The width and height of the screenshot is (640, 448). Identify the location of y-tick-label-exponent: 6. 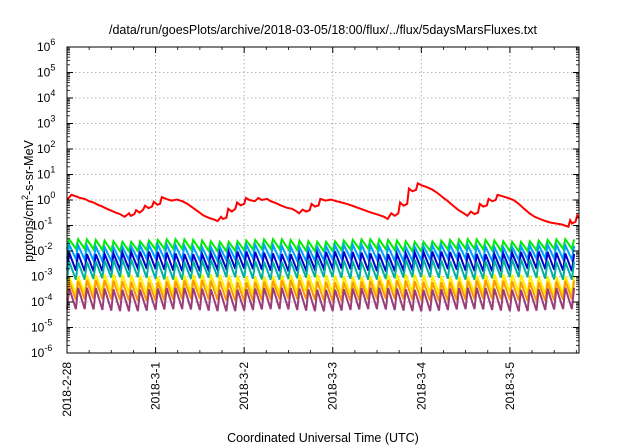
(52, 42).